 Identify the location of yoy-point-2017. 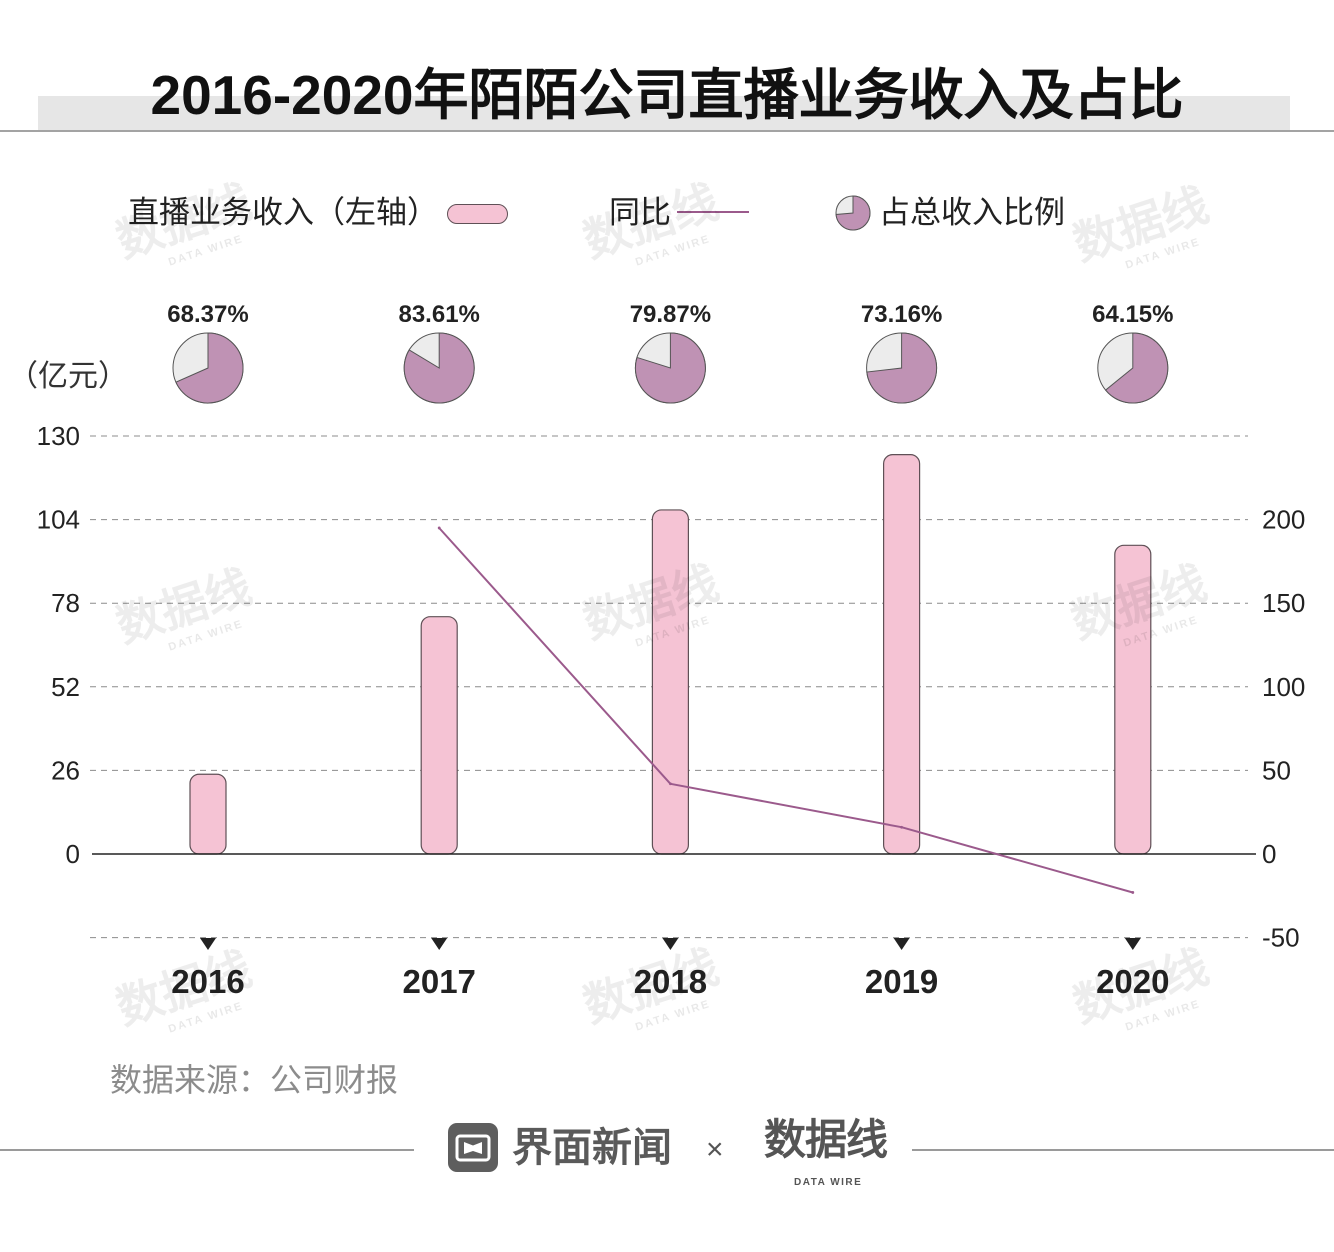
(439, 528).